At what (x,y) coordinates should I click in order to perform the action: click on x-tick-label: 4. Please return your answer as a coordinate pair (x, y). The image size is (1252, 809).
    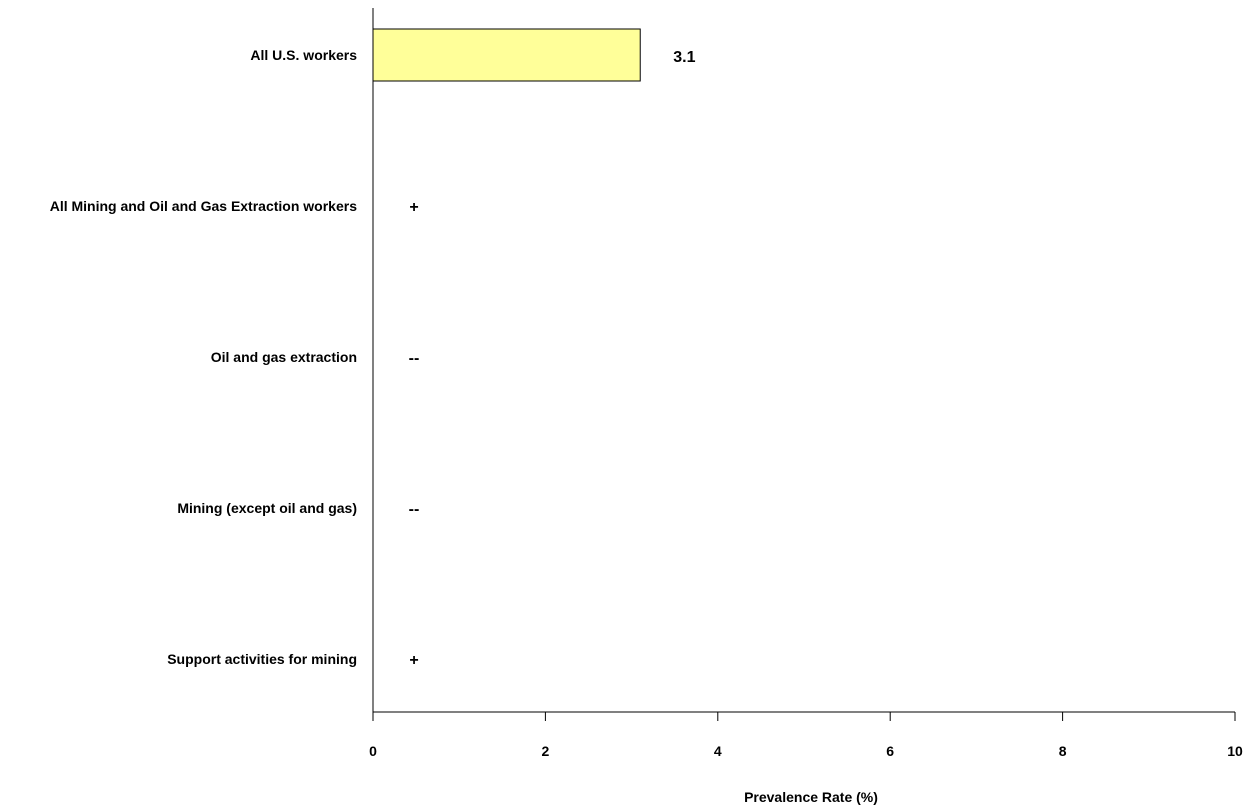
    Looking at the image, I should click on (718, 751).